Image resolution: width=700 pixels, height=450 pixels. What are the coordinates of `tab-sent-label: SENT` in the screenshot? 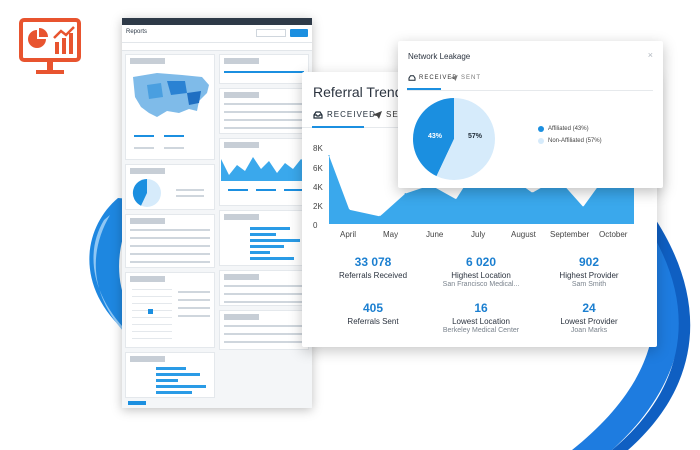 It's located at (471, 78).